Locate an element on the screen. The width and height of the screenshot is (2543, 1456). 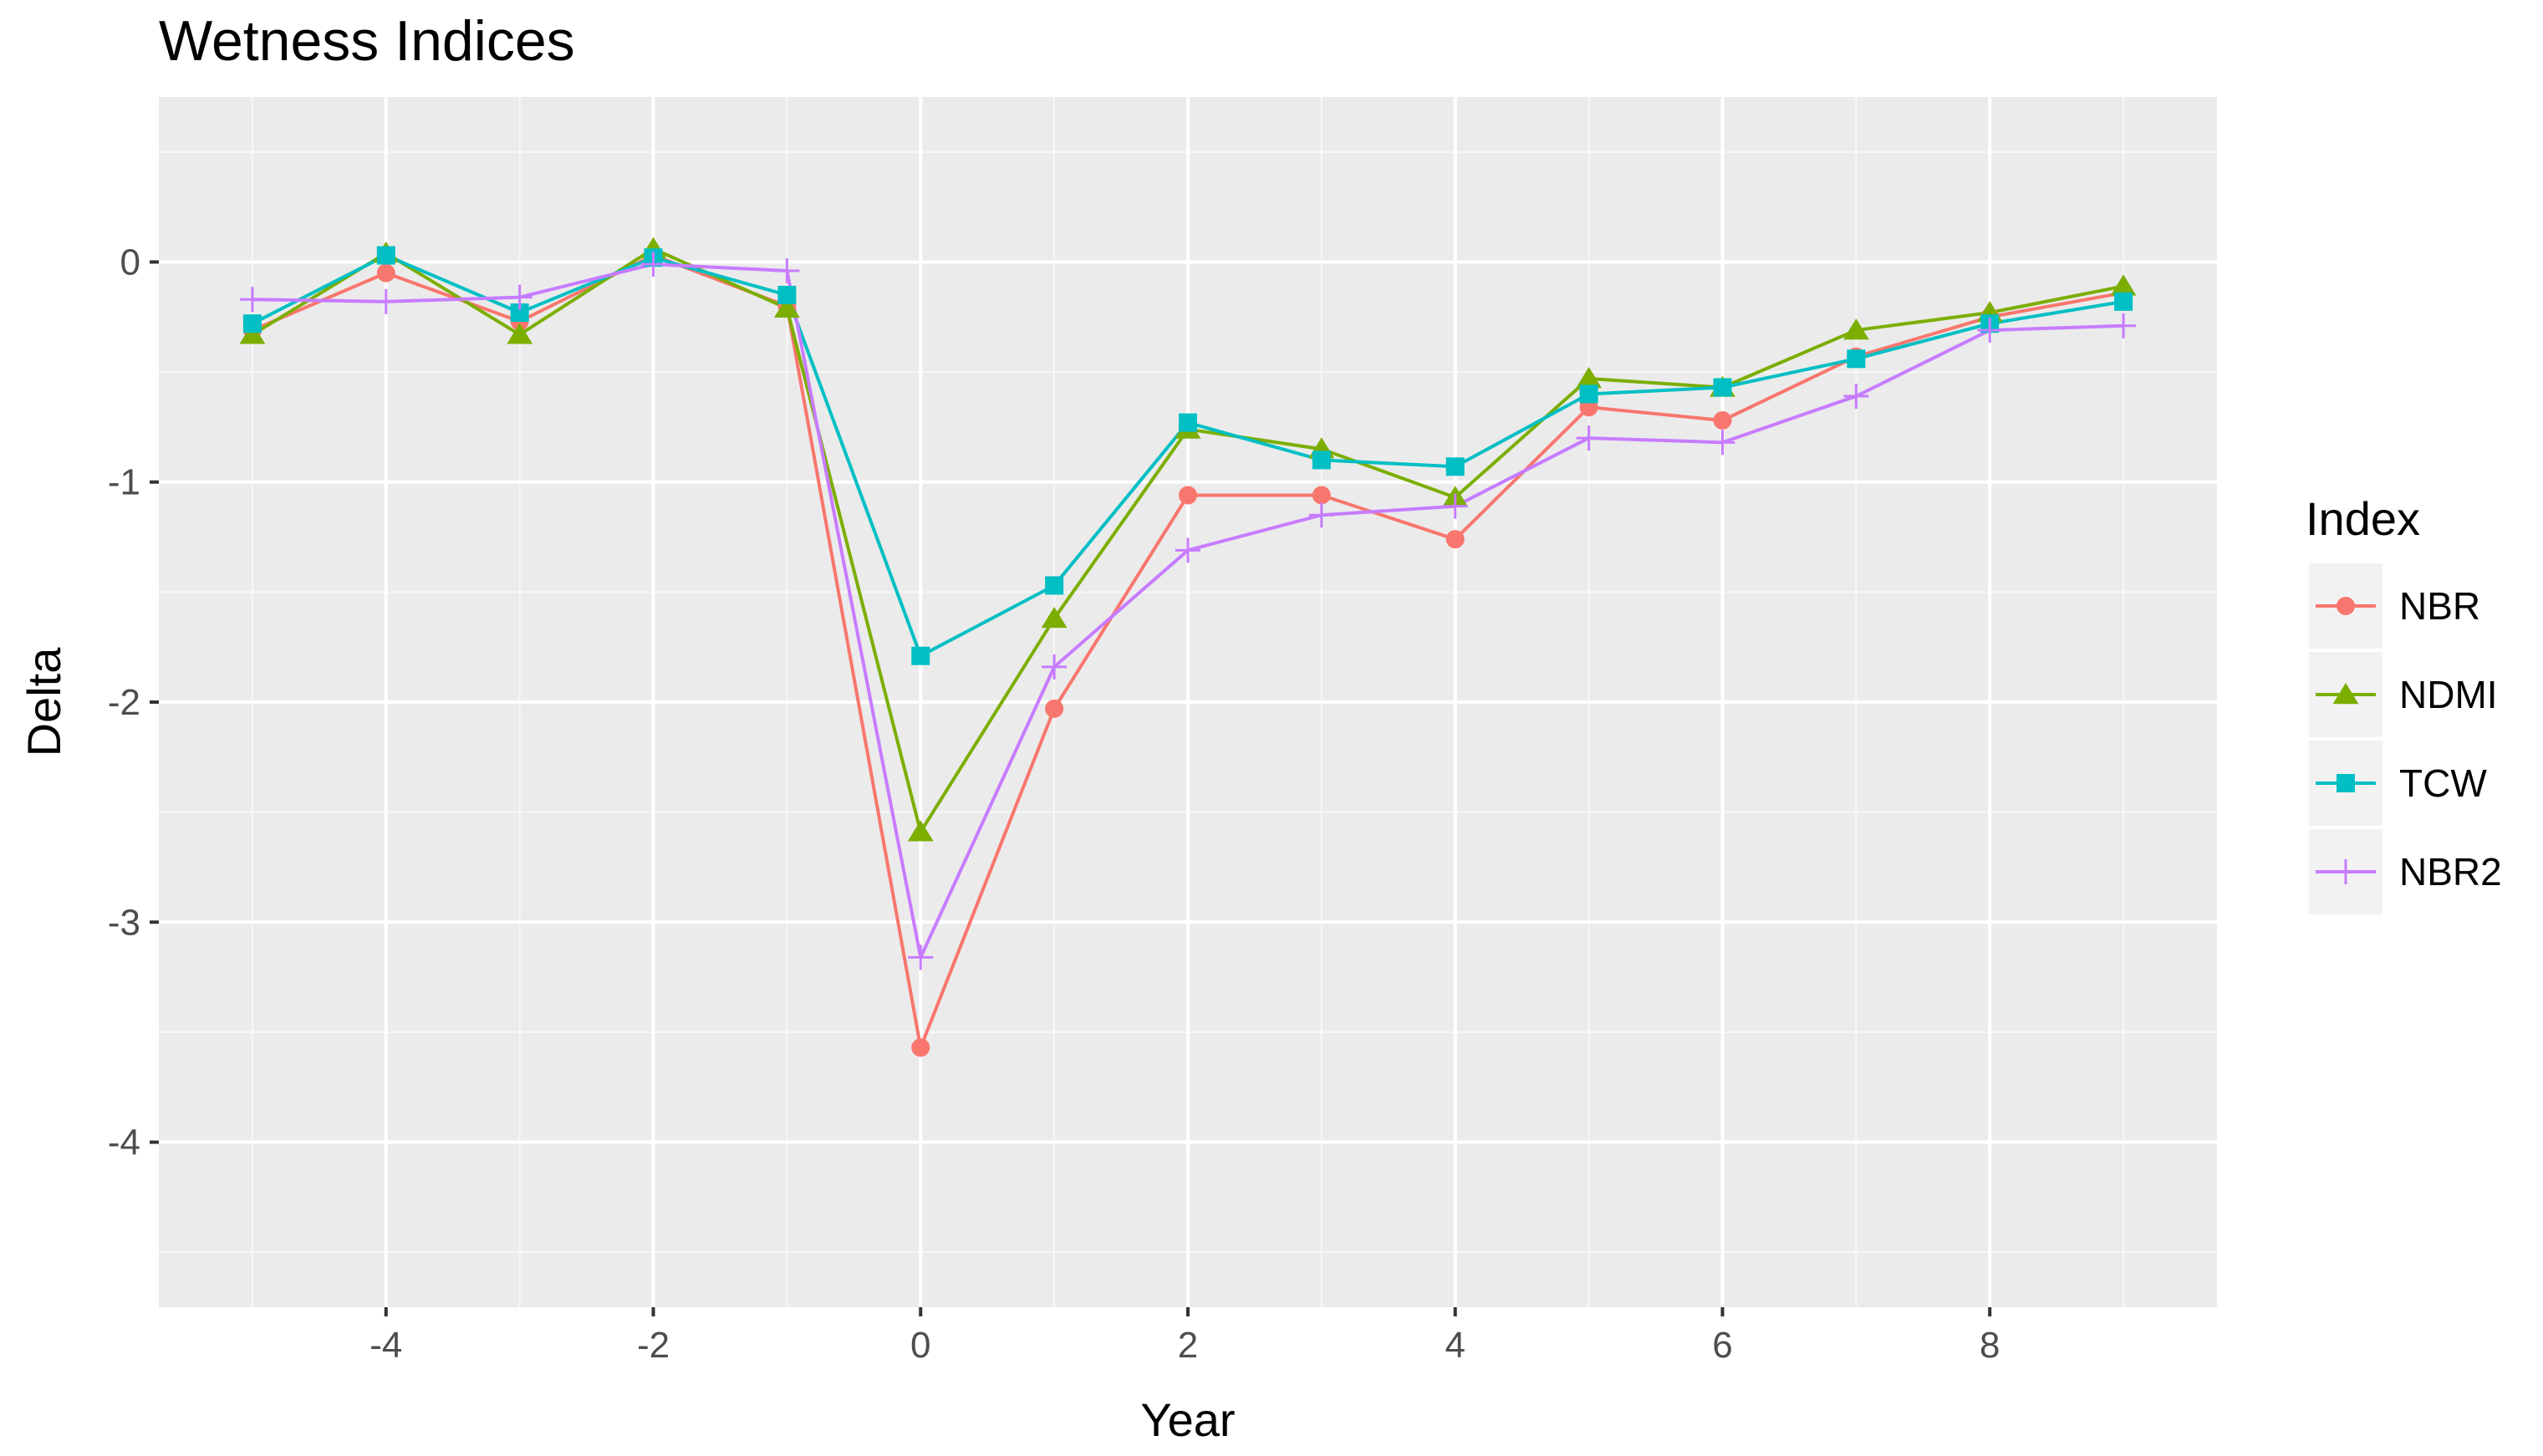
legend-label-nbr2: NBR2 is located at coordinates (2450, 871).